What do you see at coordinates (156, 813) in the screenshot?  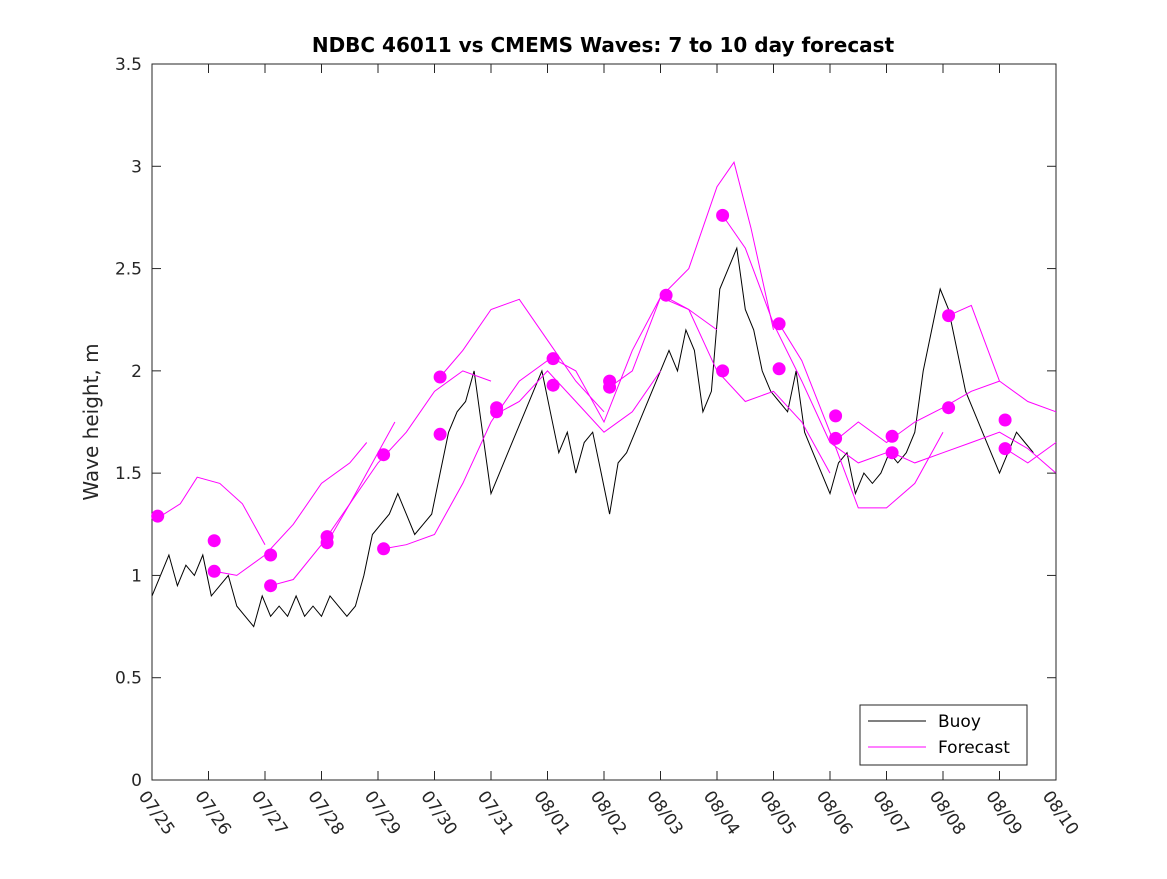 I see `x-tick-label-0: 07/25` at bounding box center [156, 813].